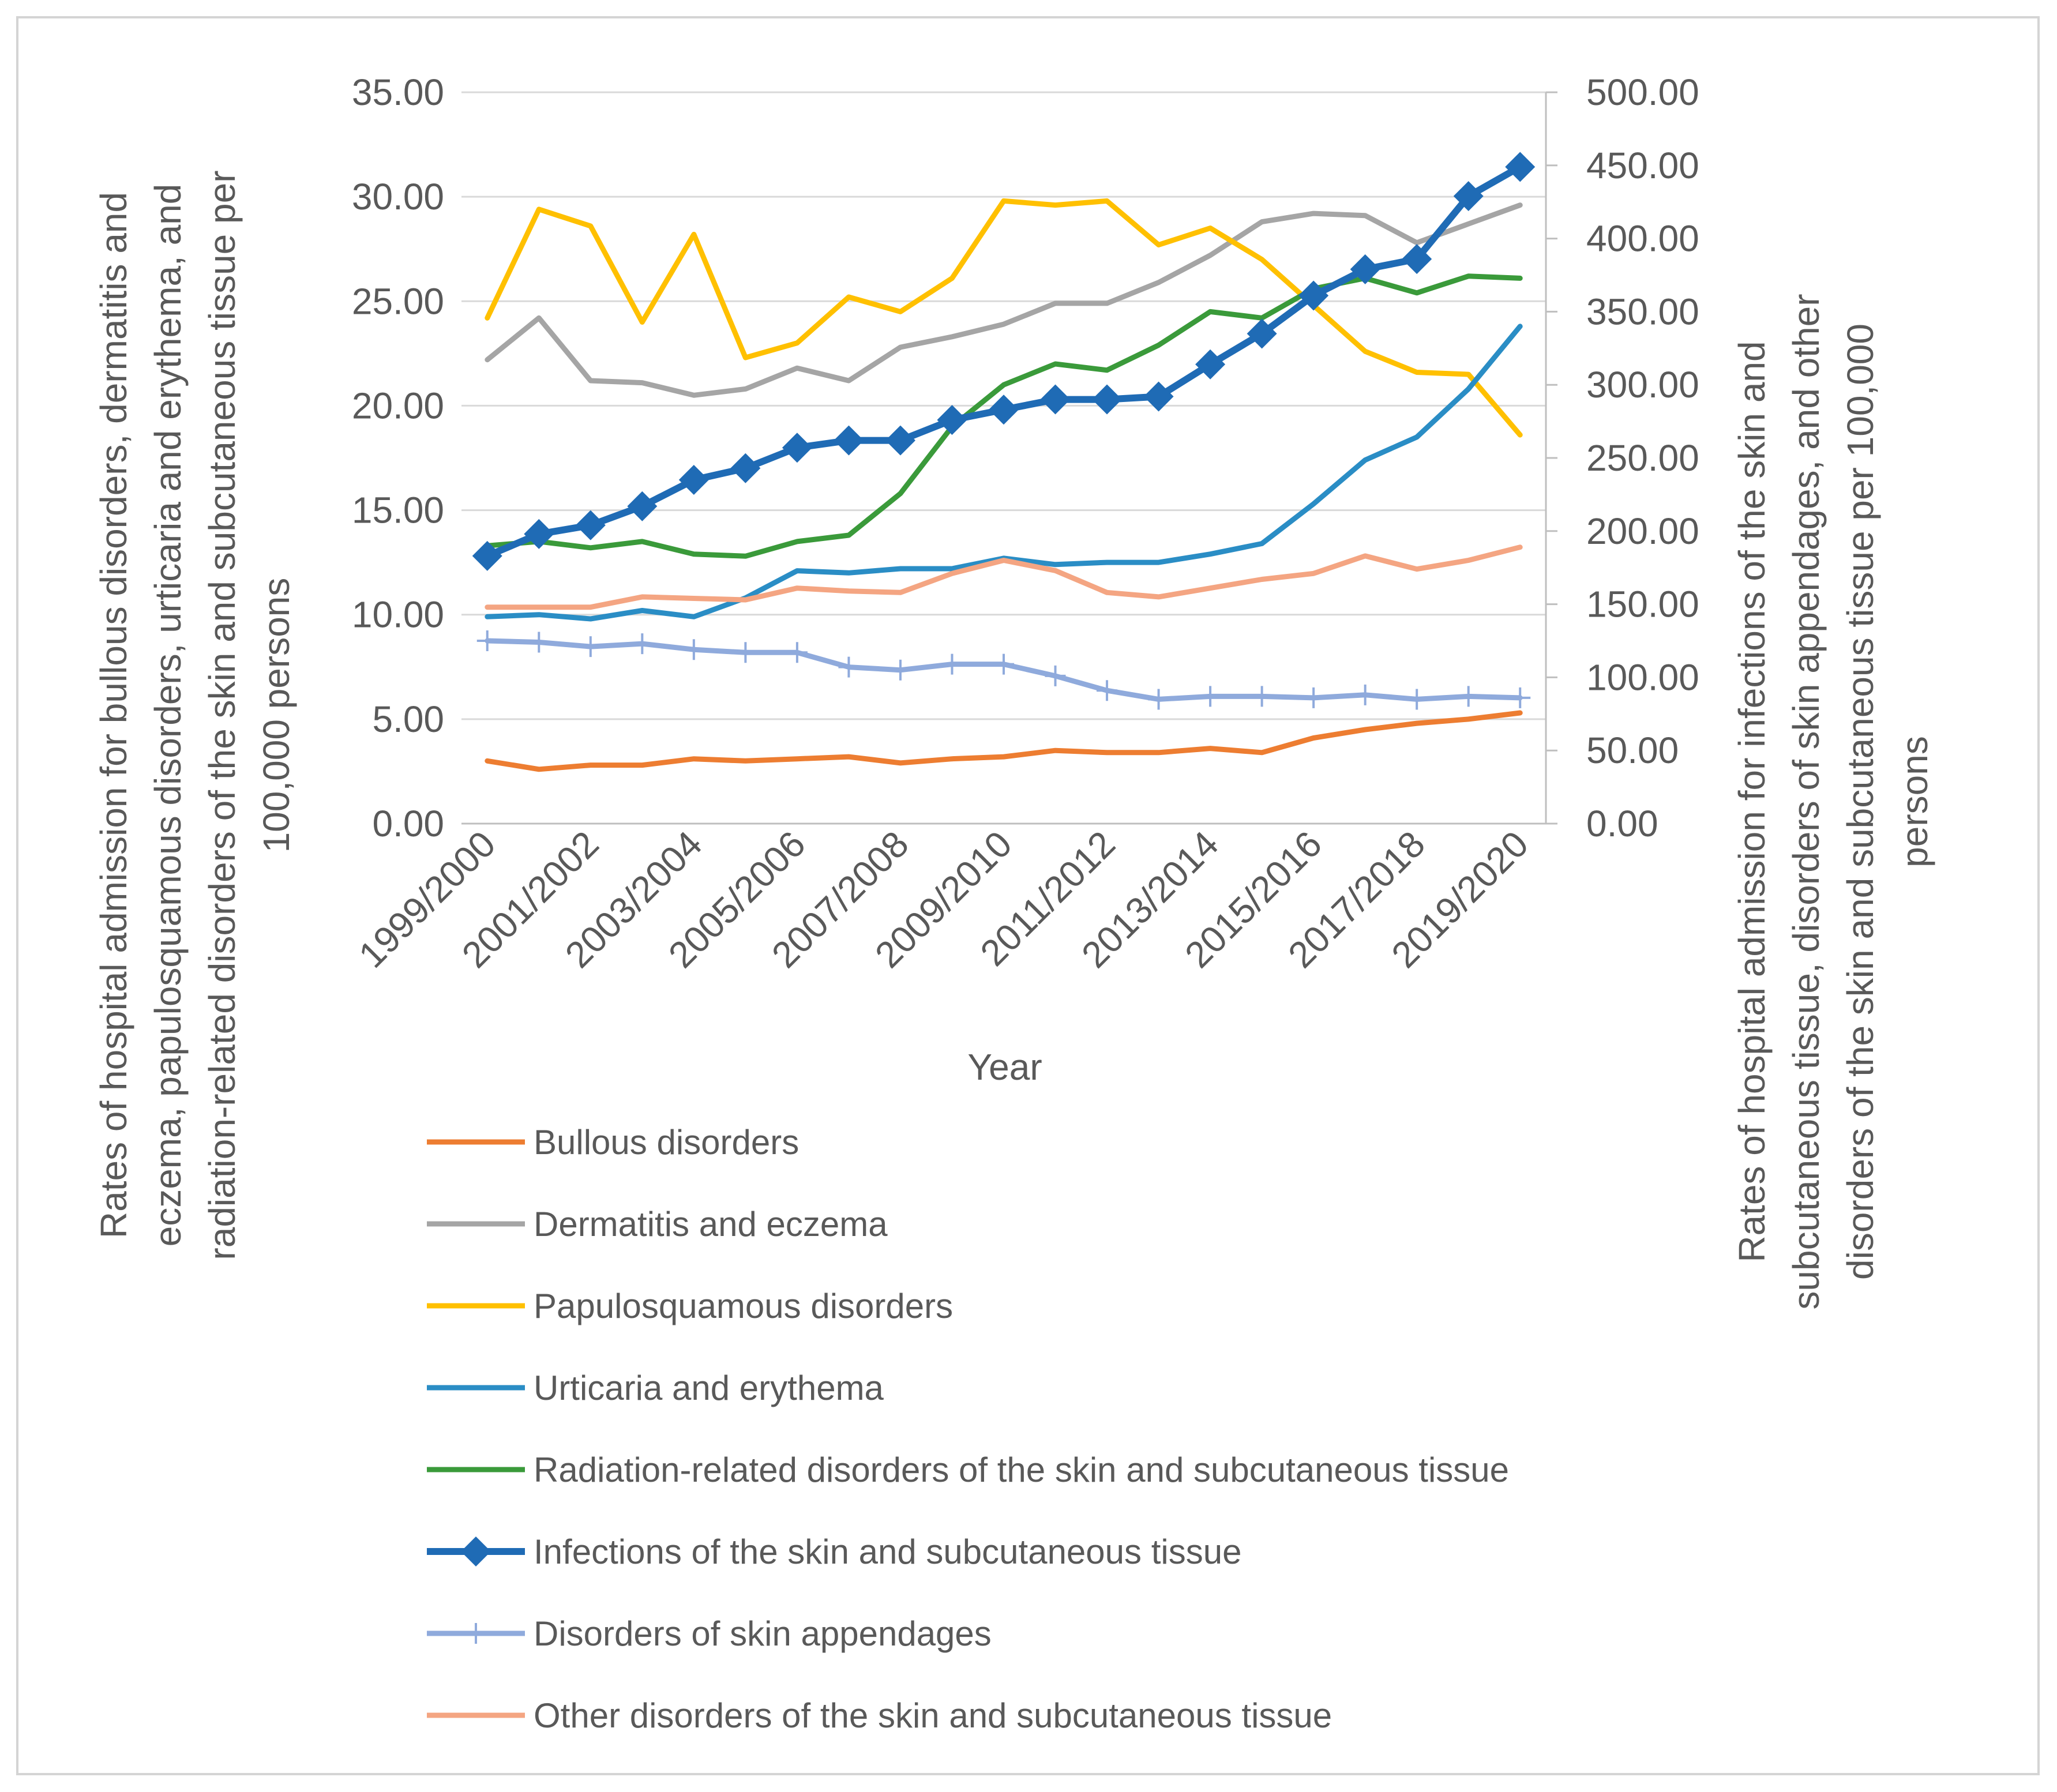 This screenshot has width=2057, height=1792. Describe the element at coordinates (1004, 300) in the screenshot. I see `series-line-dermatitis-and-eczema` at that location.